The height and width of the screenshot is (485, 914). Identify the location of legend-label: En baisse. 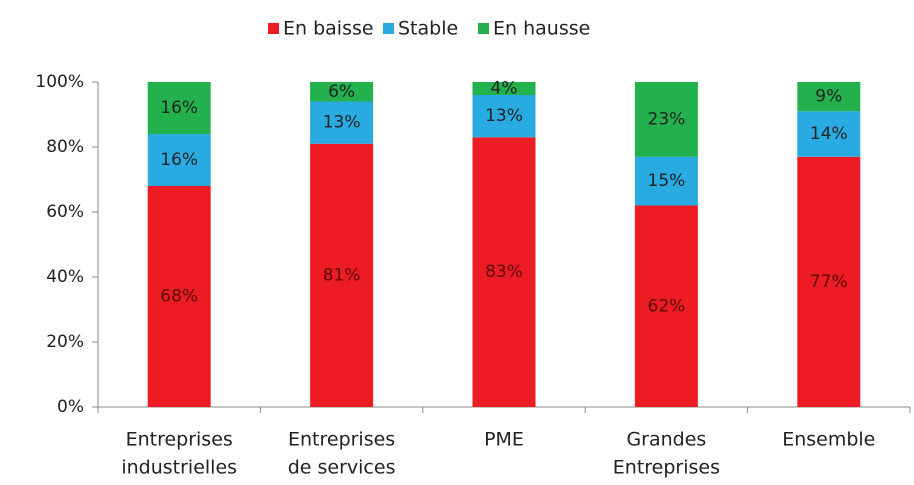
(328, 29).